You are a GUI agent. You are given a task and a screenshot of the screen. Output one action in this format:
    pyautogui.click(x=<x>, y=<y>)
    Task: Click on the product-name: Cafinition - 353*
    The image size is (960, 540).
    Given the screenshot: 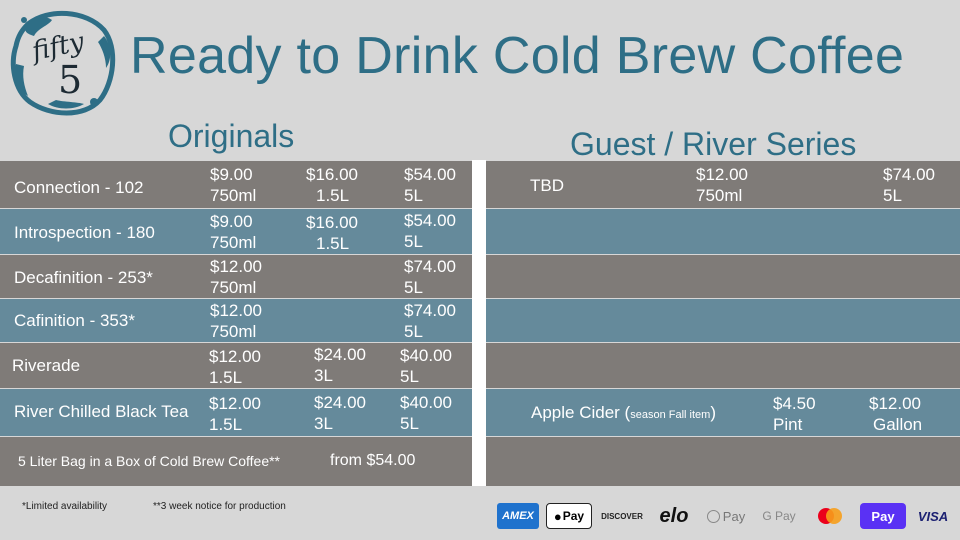 What is the action you would take?
    pyautogui.click(x=74, y=320)
    